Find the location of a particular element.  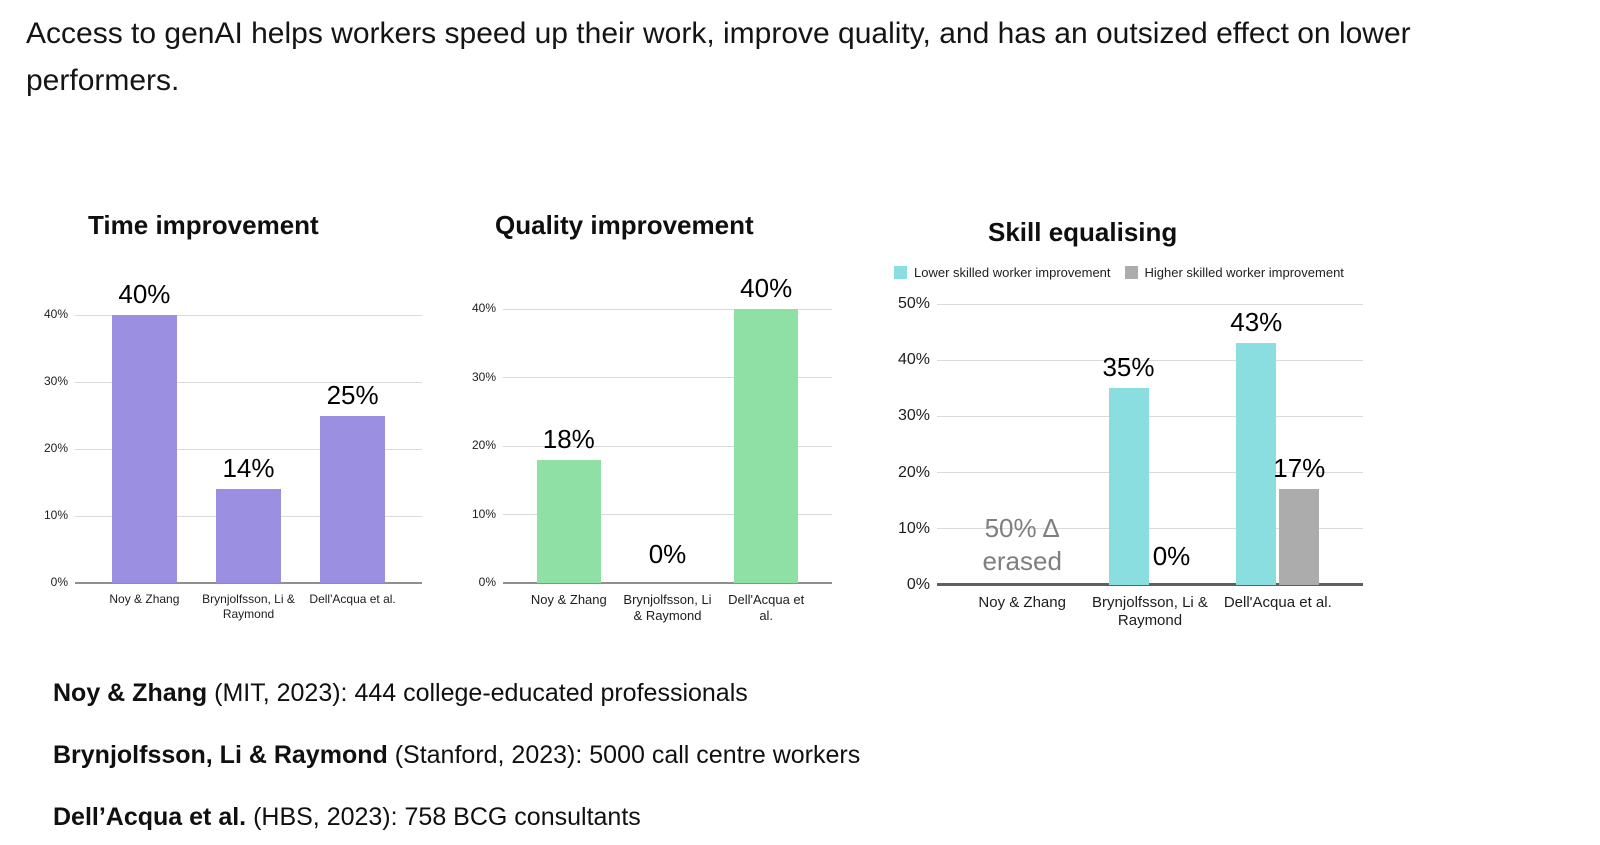

footnote-study-name: Noy & Zhang is located at coordinates (130, 693).